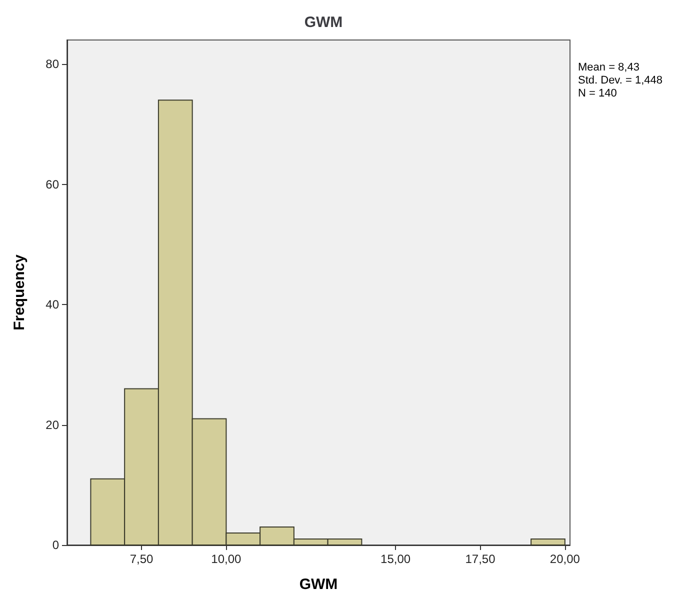 Image resolution: width=690 pixels, height=598 pixels. I want to click on y-tick-label: 80, so click(53, 64).